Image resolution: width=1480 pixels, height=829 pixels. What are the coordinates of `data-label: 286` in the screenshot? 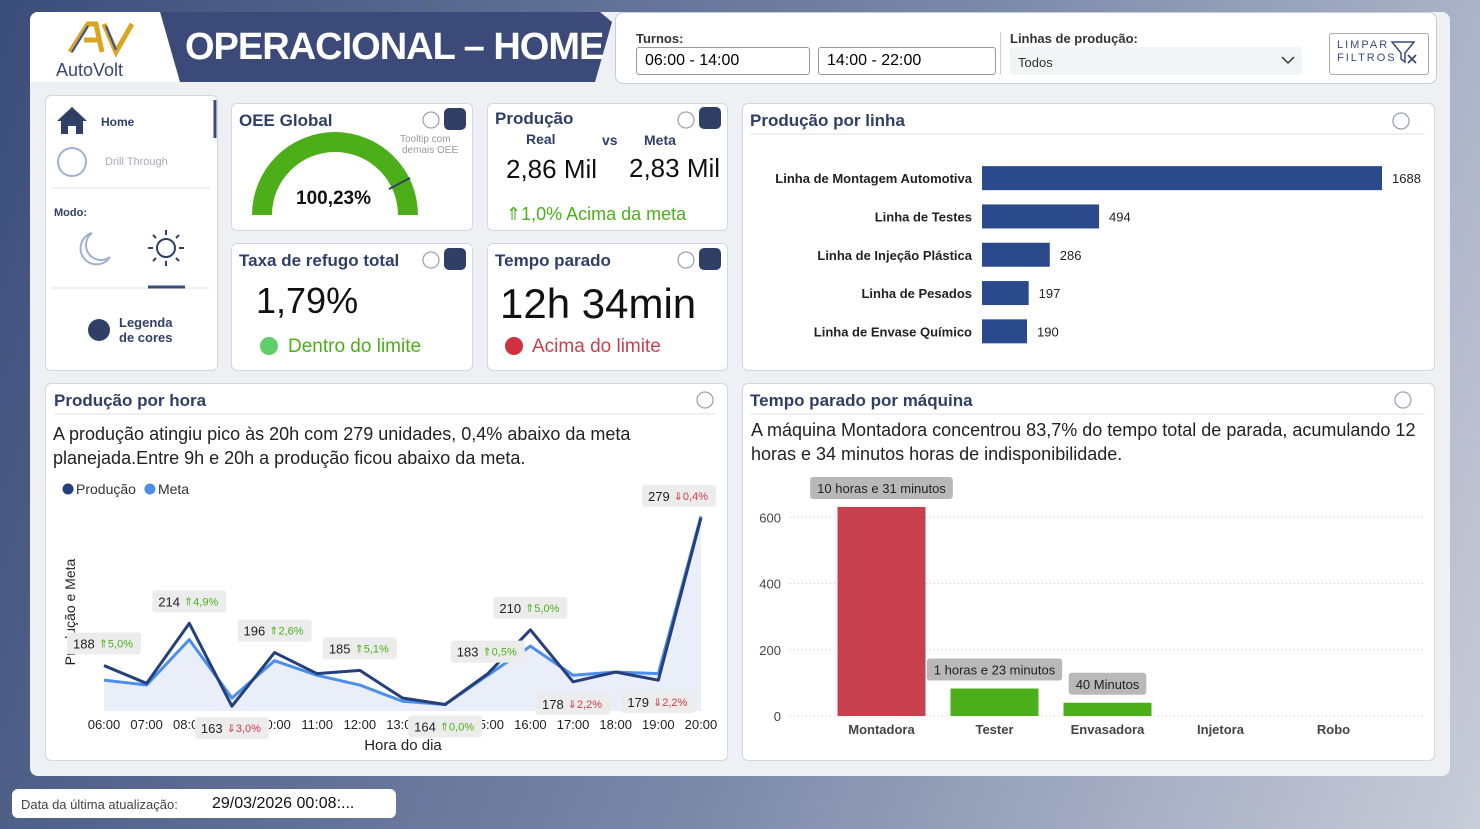 It's located at (1071, 255).